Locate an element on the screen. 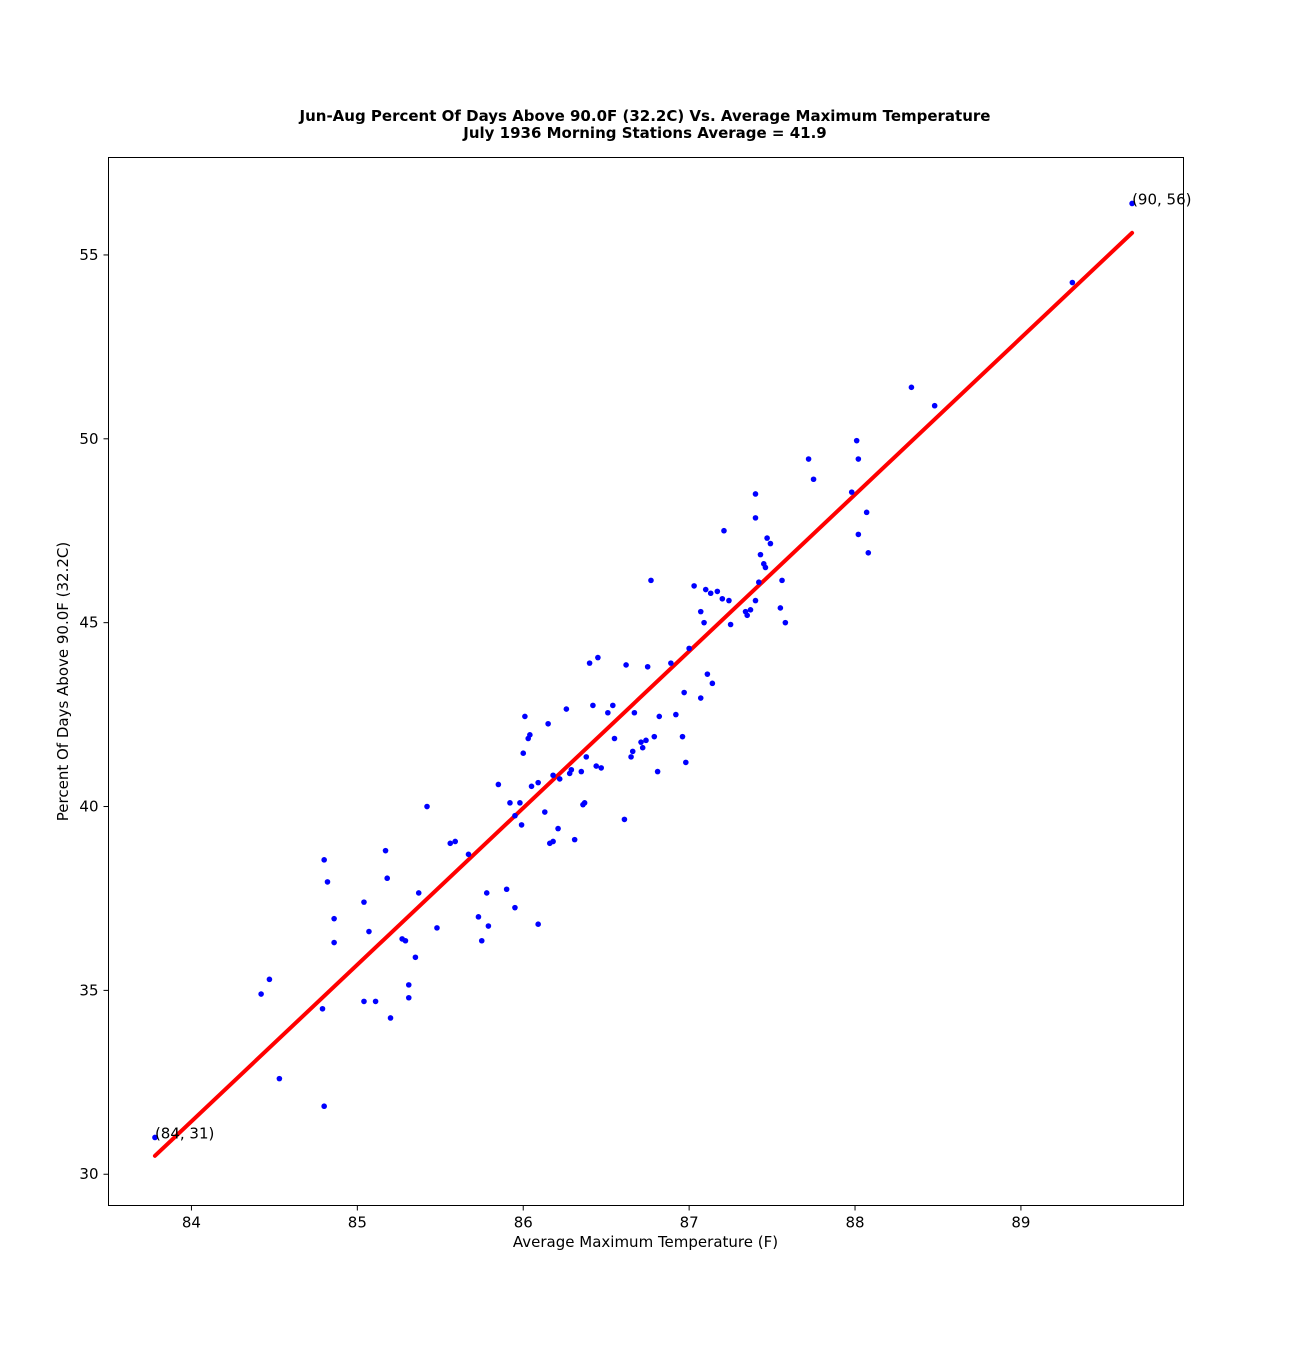  x-tick-label: 84 is located at coordinates (191, 1223).